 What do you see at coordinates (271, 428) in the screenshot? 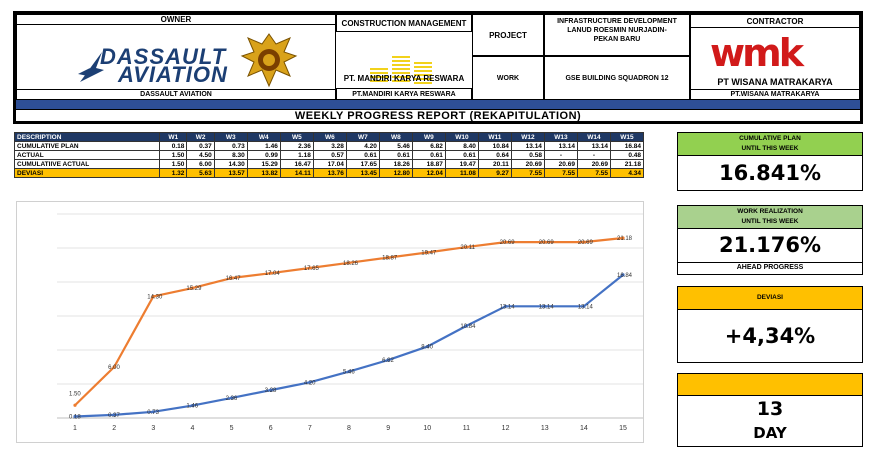
I see `x-tick-label: 6` at bounding box center [271, 428].